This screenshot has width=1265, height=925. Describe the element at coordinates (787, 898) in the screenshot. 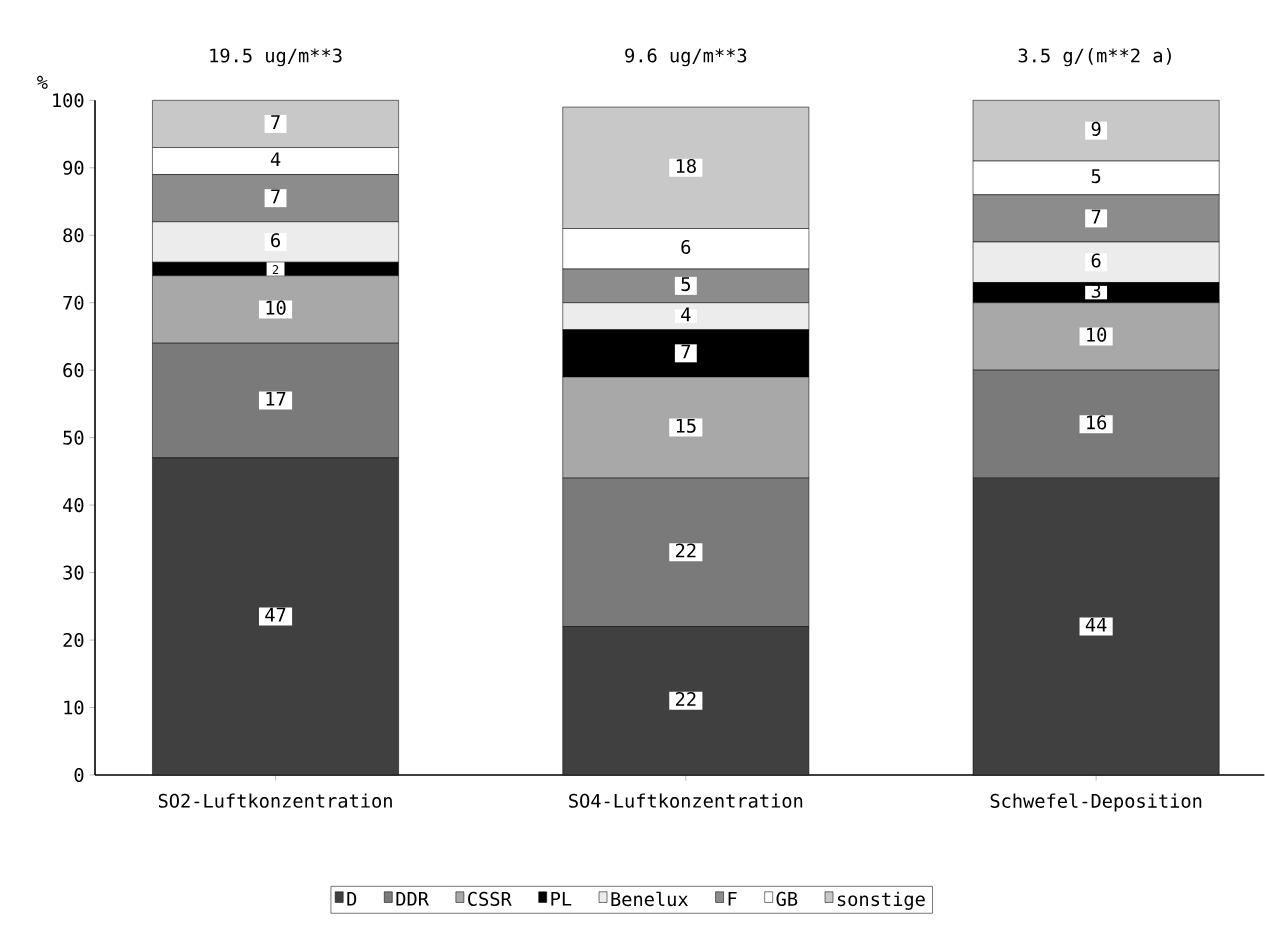

I see `legend-label: GB` at that location.